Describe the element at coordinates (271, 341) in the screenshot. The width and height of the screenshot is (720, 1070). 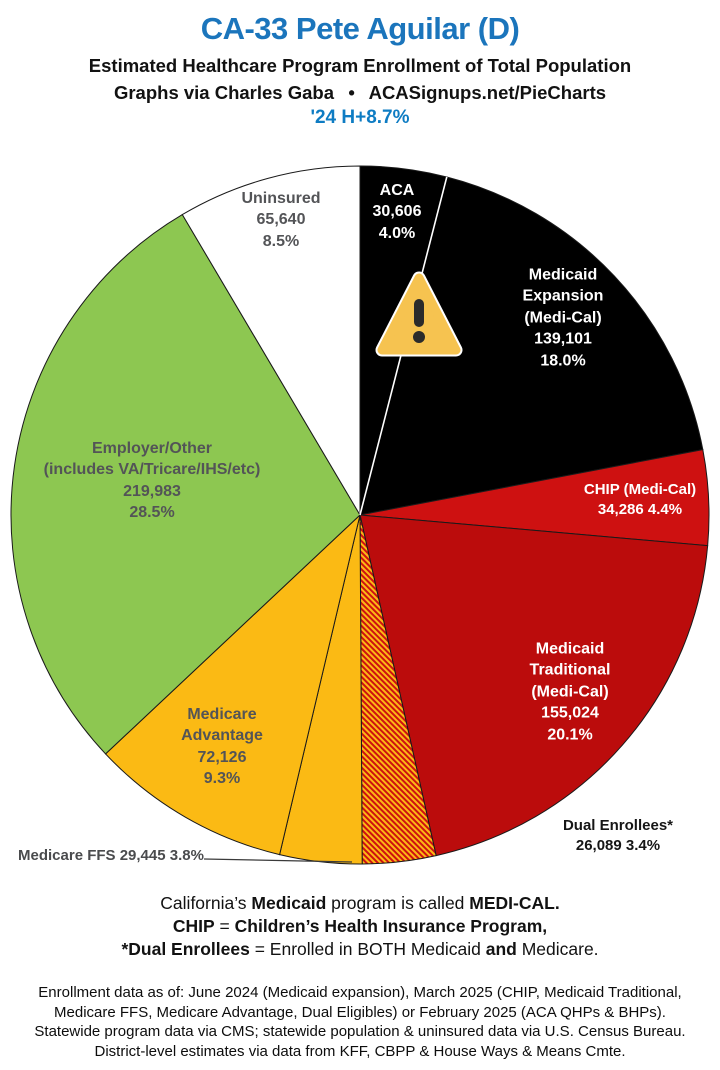
I see `pie-slice-uninsured` at that location.